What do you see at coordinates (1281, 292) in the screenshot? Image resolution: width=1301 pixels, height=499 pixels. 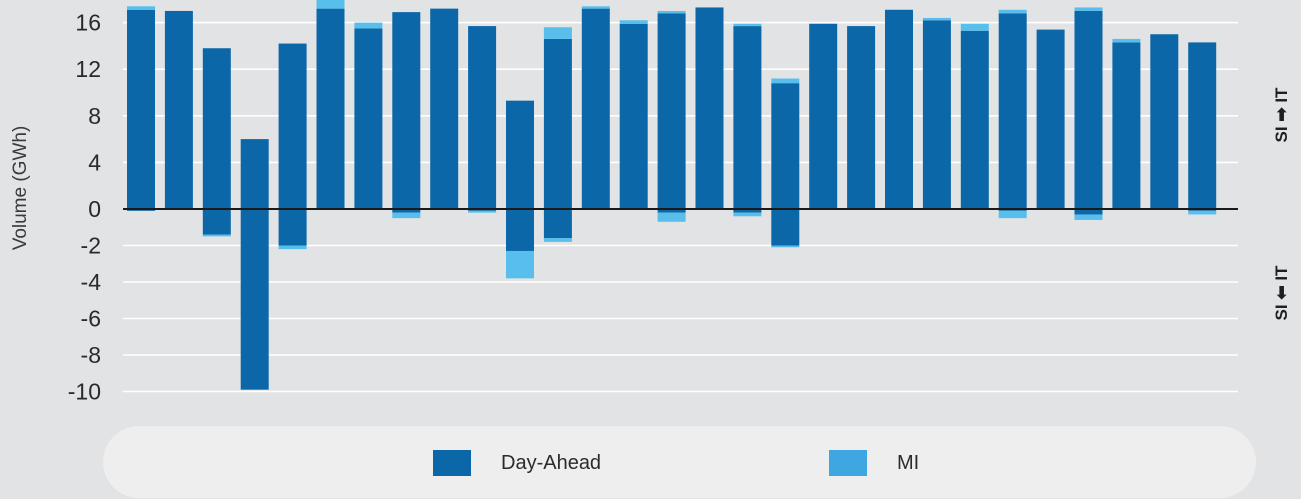 I see `direction-label-it-to-si: SI ⬅ IT` at bounding box center [1281, 292].